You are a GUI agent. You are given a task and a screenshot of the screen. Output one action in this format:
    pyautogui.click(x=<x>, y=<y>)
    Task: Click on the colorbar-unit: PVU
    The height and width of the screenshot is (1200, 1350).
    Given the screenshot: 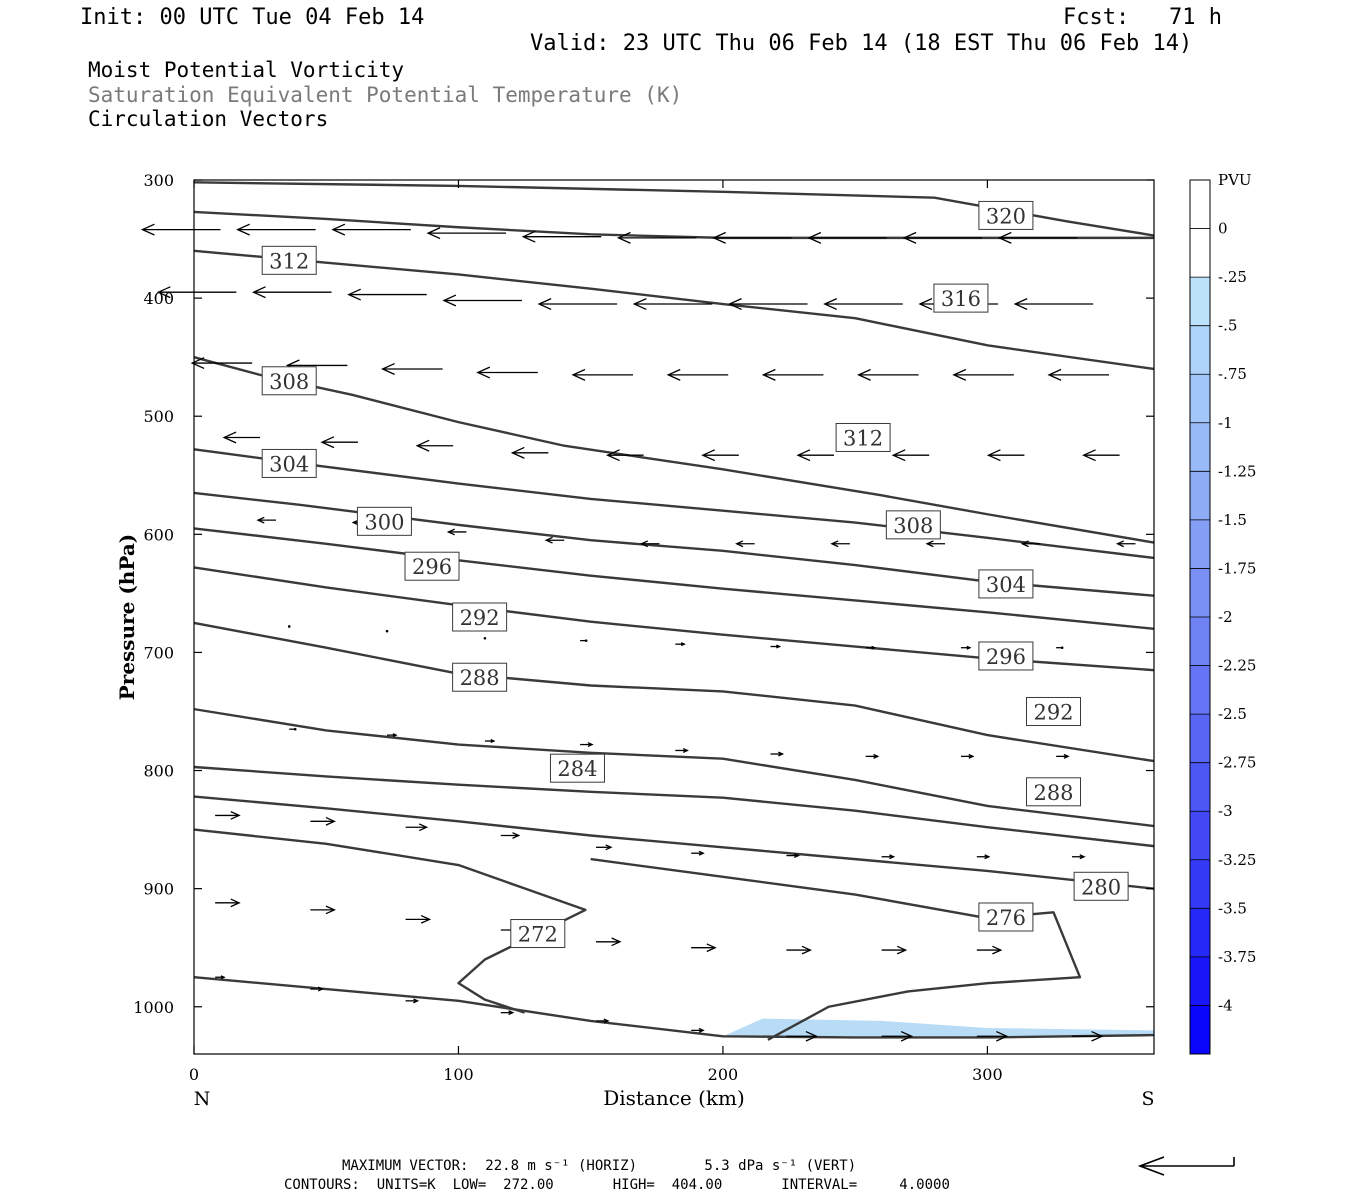 What is the action you would take?
    pyautogui.click(x=1235, y=180)
    